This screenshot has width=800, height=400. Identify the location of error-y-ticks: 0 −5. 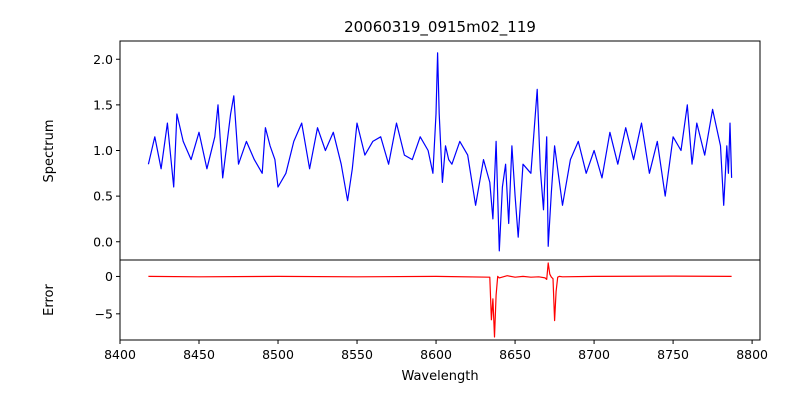
(107, 295).